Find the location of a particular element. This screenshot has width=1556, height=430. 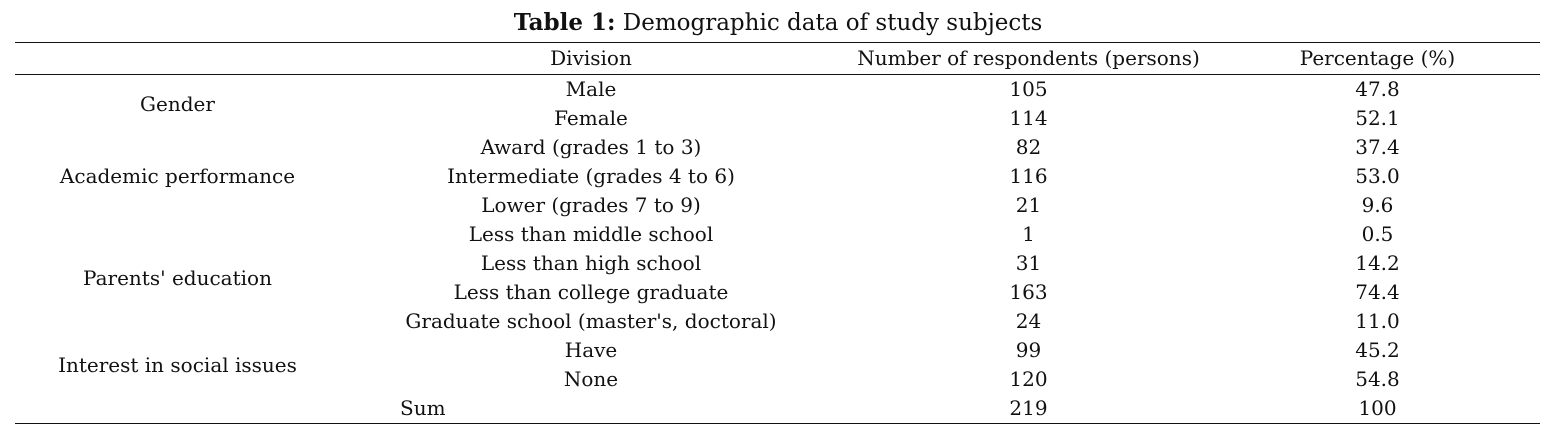

percent-cell: 45.2 is located at coordinates (1377, 350).